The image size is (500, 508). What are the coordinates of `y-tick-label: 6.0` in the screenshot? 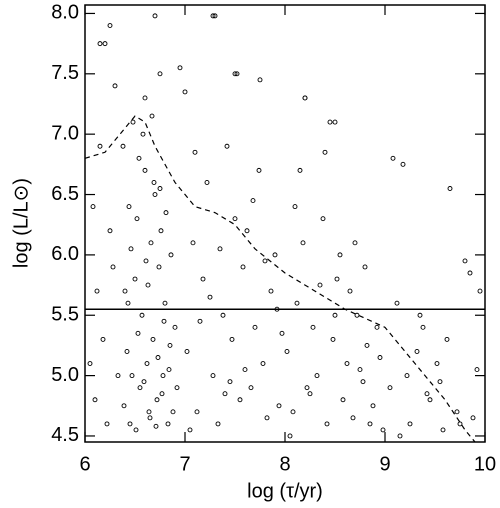 It's located at (65, 254).